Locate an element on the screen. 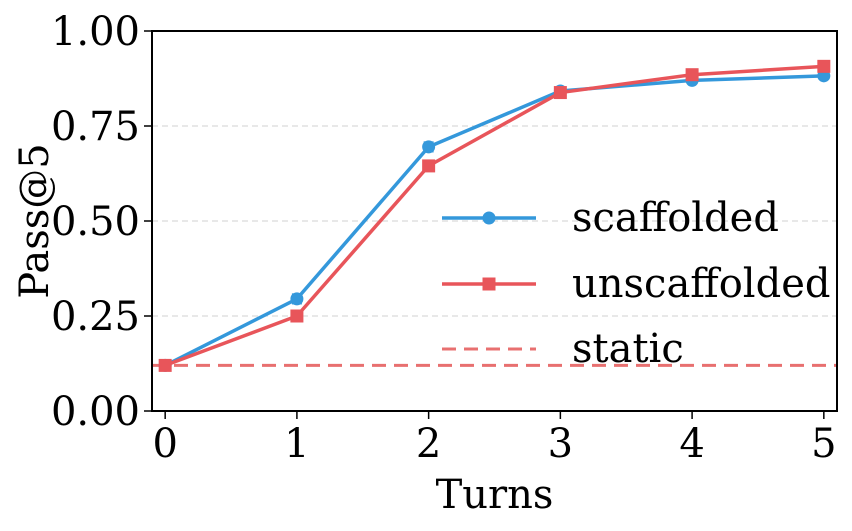 This screenshot has height=531, width=852. y-tick-label: 0.50 is located at coordinates (95, 222).